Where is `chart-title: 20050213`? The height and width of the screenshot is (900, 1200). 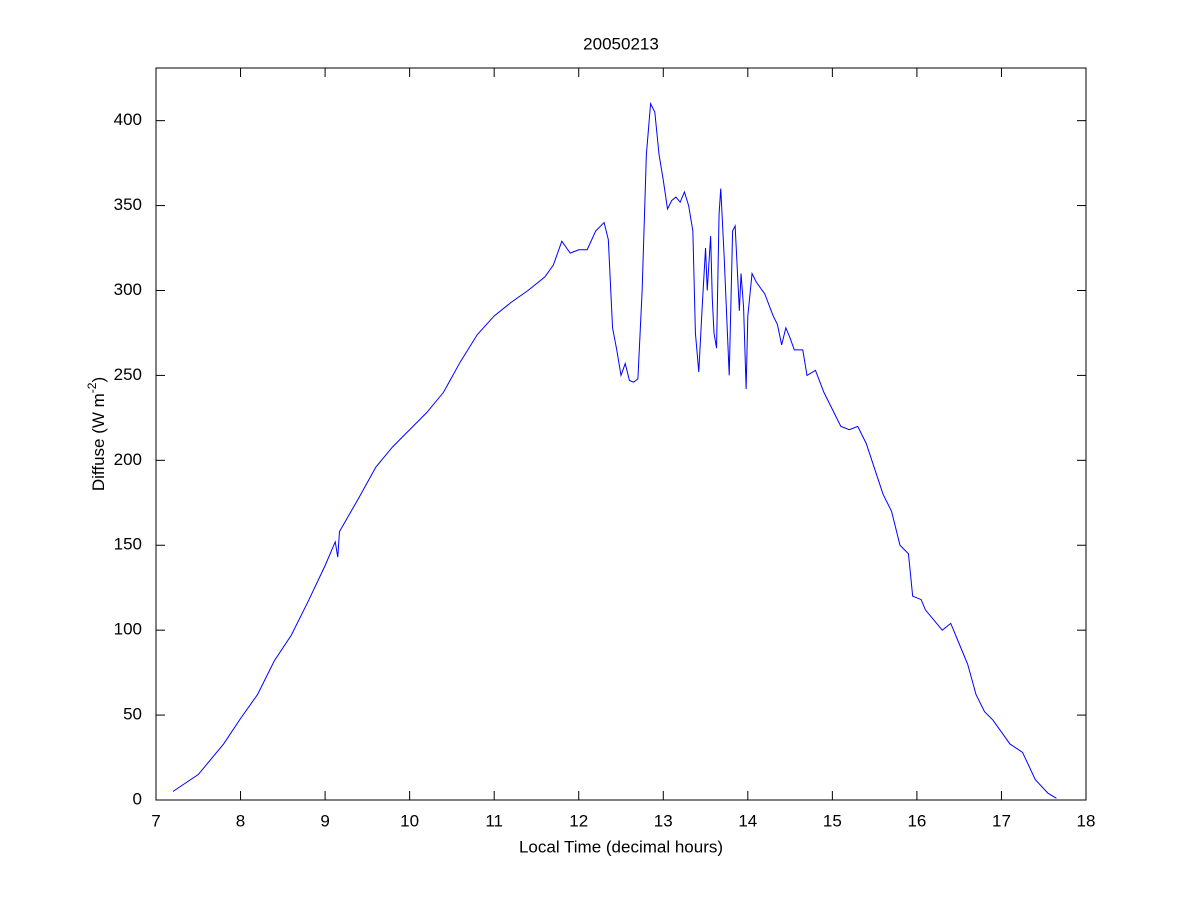 chart-title: 20050213 is located at coordinates (621, 43).